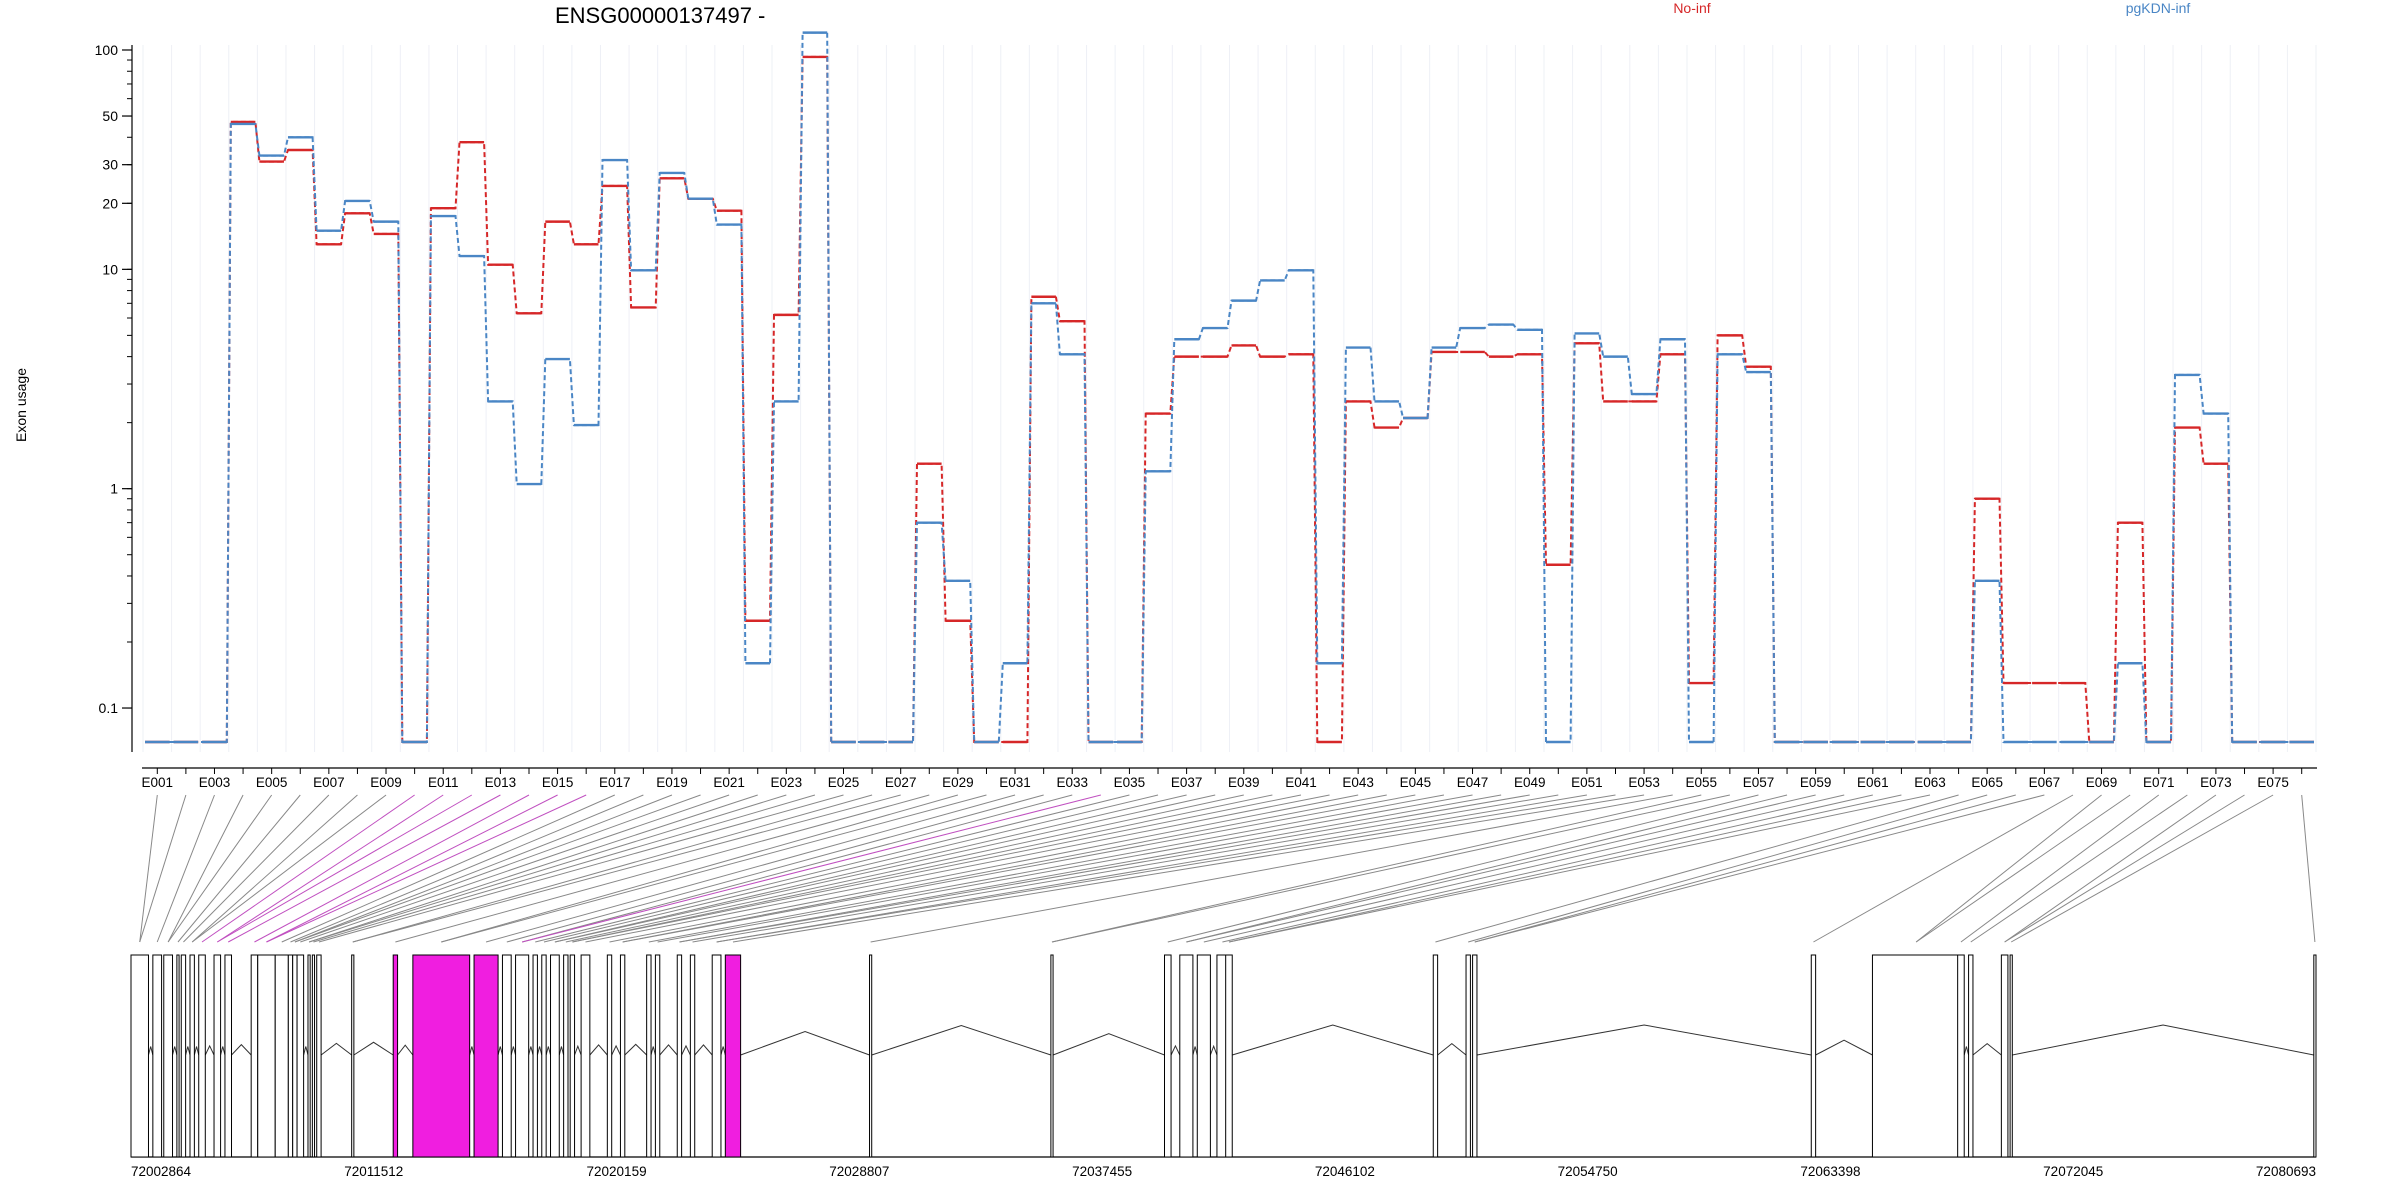  What do you see at coordinates (859, 1171) in the screenshot?
I see `coordinate-label: 72028807` at bounding box center [859, 1171].